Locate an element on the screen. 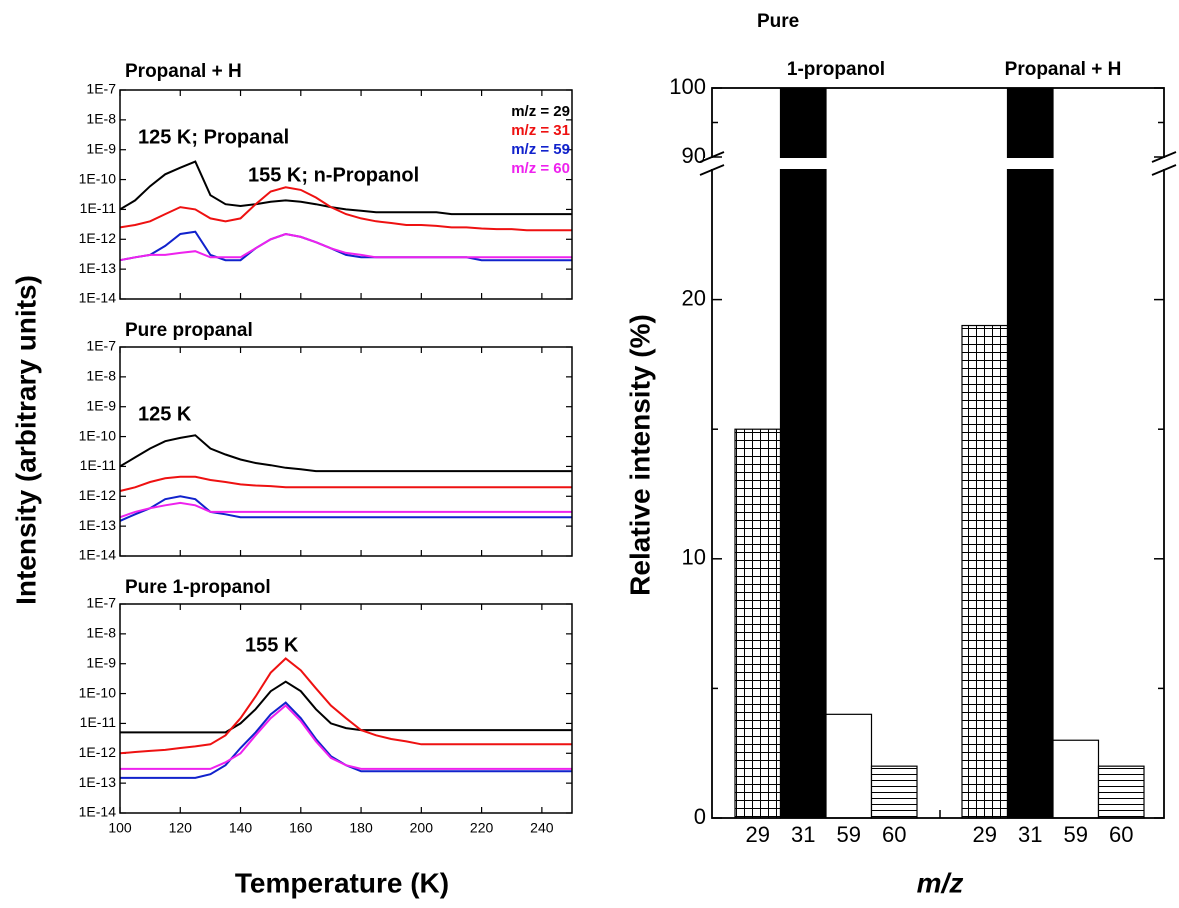  x-tick-label: 160 is located at coordinates (301, 828).